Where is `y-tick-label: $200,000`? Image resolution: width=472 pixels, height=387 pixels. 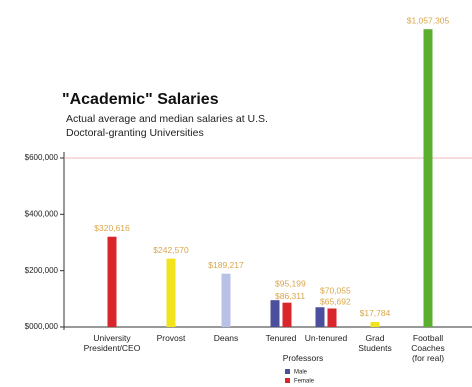
y-tick-label: $200,000 is located at coordinates (42, 270).